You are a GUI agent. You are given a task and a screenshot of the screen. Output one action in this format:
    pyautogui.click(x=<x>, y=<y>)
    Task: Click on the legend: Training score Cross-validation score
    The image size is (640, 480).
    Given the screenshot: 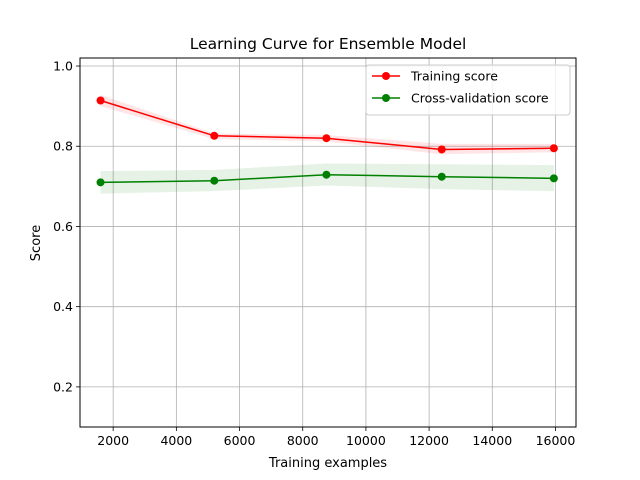 What is the action you would take?
    pyautogui.click(x=468, y=90)
    